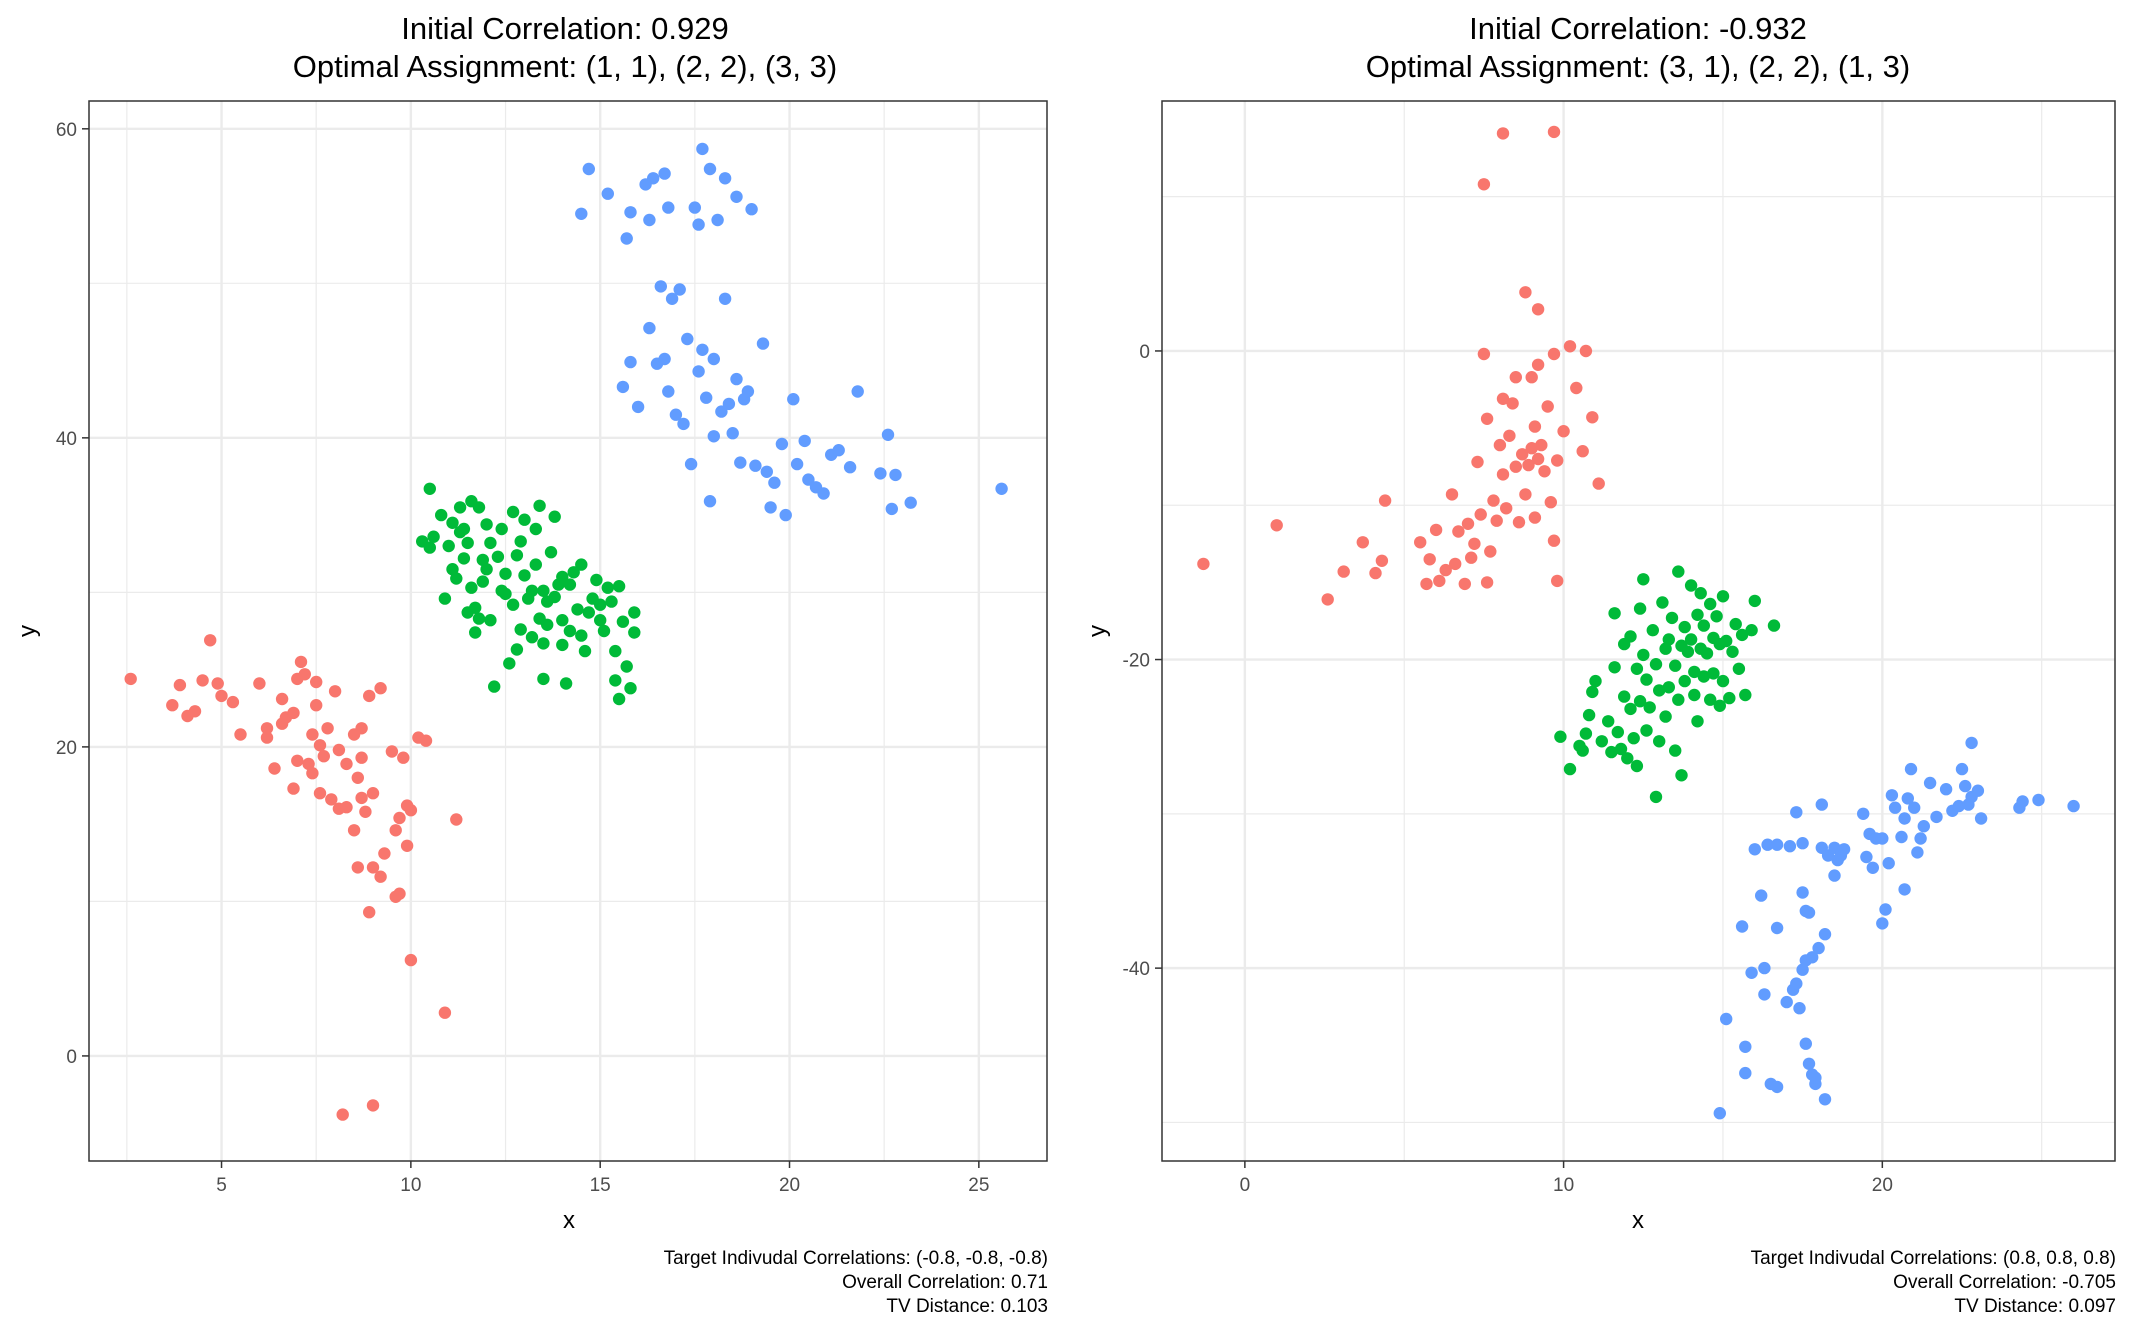  I want to click on x-tick-label: 0, so click(1245, 1185).